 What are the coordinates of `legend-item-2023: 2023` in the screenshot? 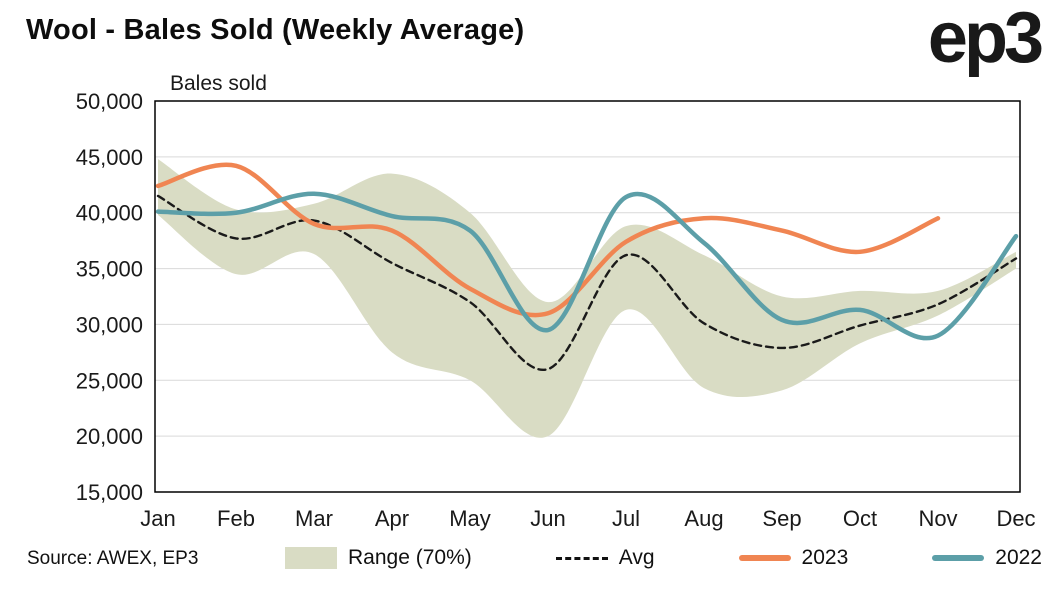 It's located at (793, 558).